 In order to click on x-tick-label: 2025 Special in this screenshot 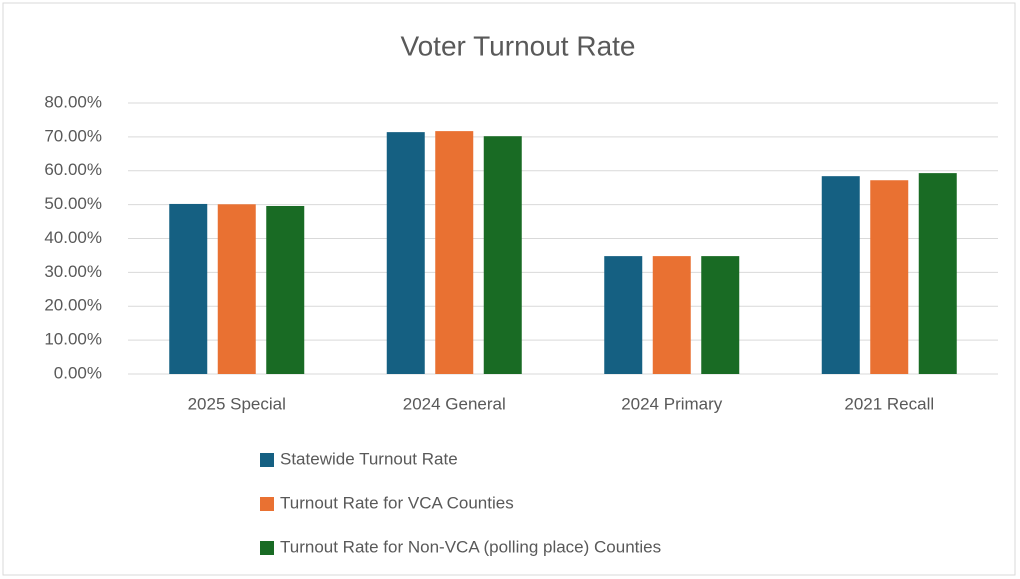, I will do `click(237, 403)`.